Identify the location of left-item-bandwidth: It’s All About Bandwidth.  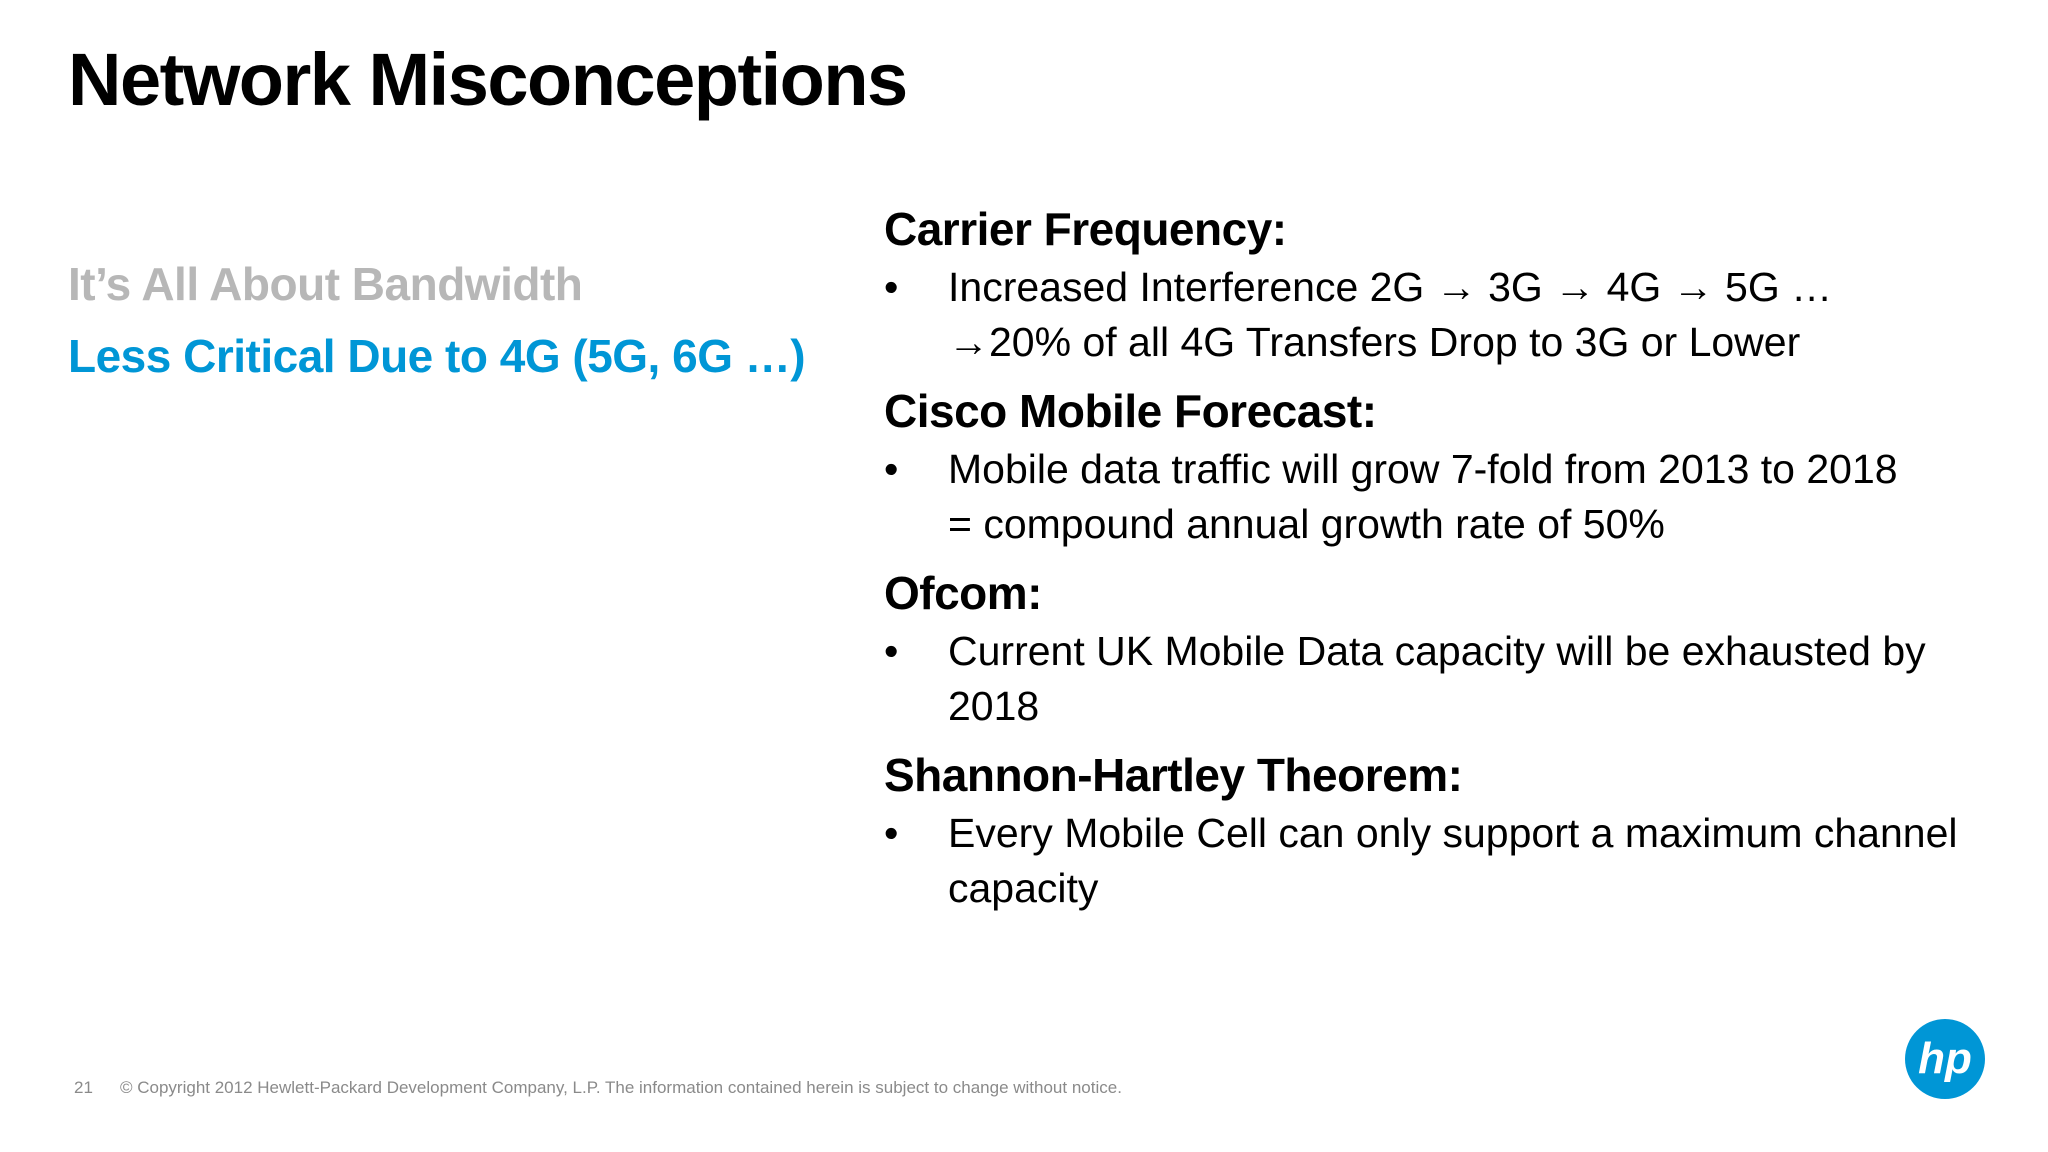
(325, 284).